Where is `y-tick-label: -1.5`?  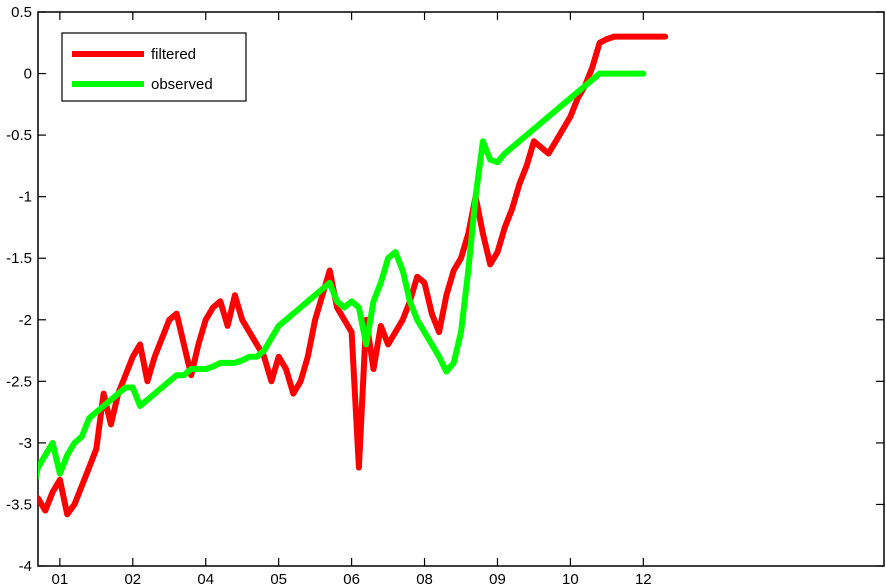 y-tick-label: -1.5 is located at coordinates (19, 258).